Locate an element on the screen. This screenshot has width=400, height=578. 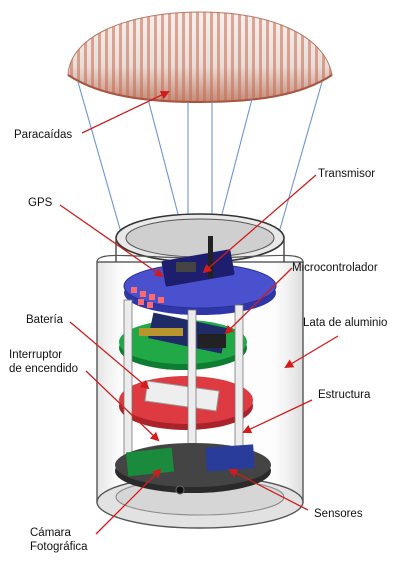
label-interruptor: Interruptor de encendido is located at coordinates (44, 362).